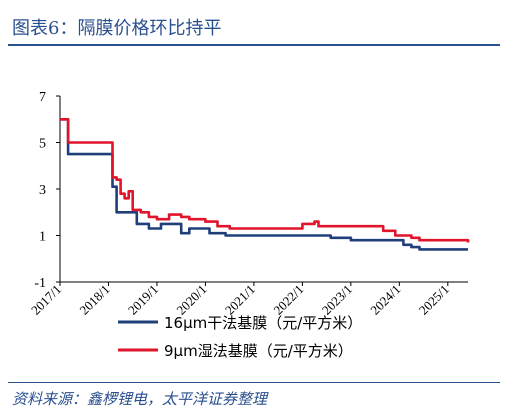  What do you see at coordinates (47, 190) in the screenshot?
I see `y-axis: -1 1 3 5 7` at bounding box center [47, 190].